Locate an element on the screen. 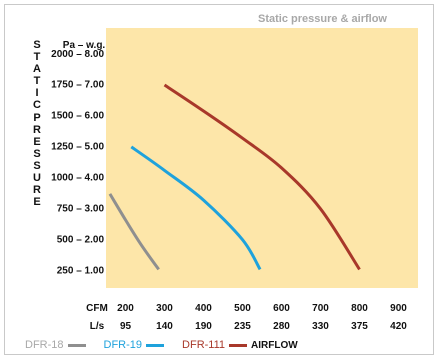  x-tick-label-cfm: 600 is located at coordinates (281, 308).